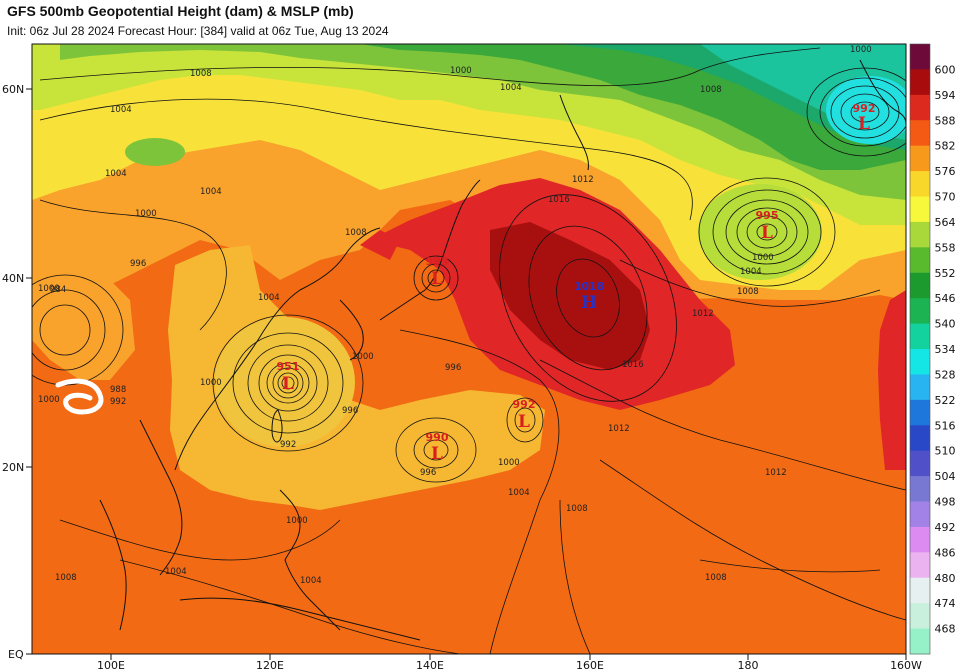 This screenshot has width=960, height=672. What do you see at coordinates (945, 527) in the screenshot?
I see `colorbar-label: 492` at bounding box center [945, 527].